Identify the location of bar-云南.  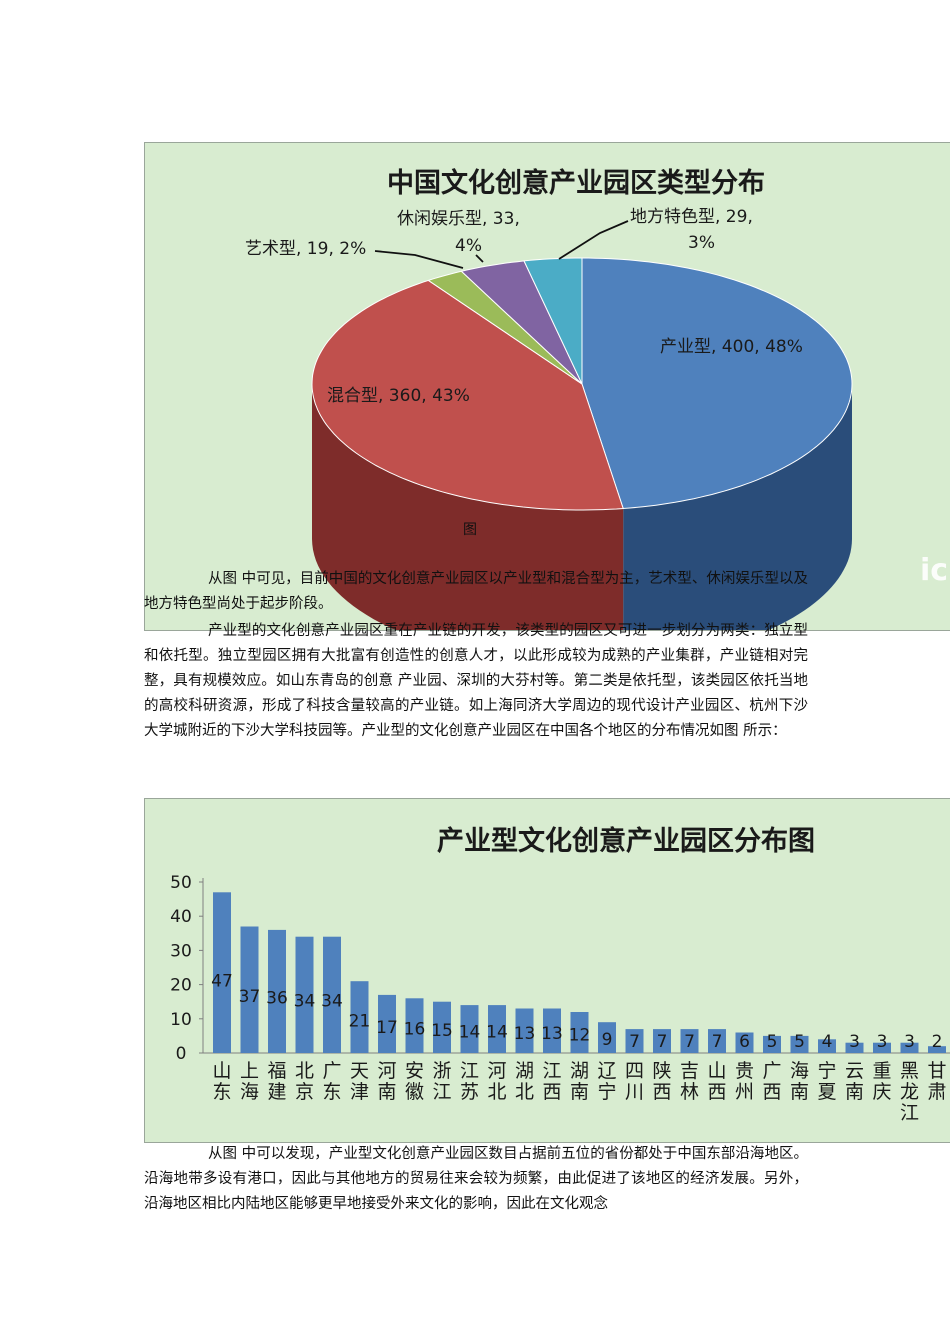
(854, 1047).